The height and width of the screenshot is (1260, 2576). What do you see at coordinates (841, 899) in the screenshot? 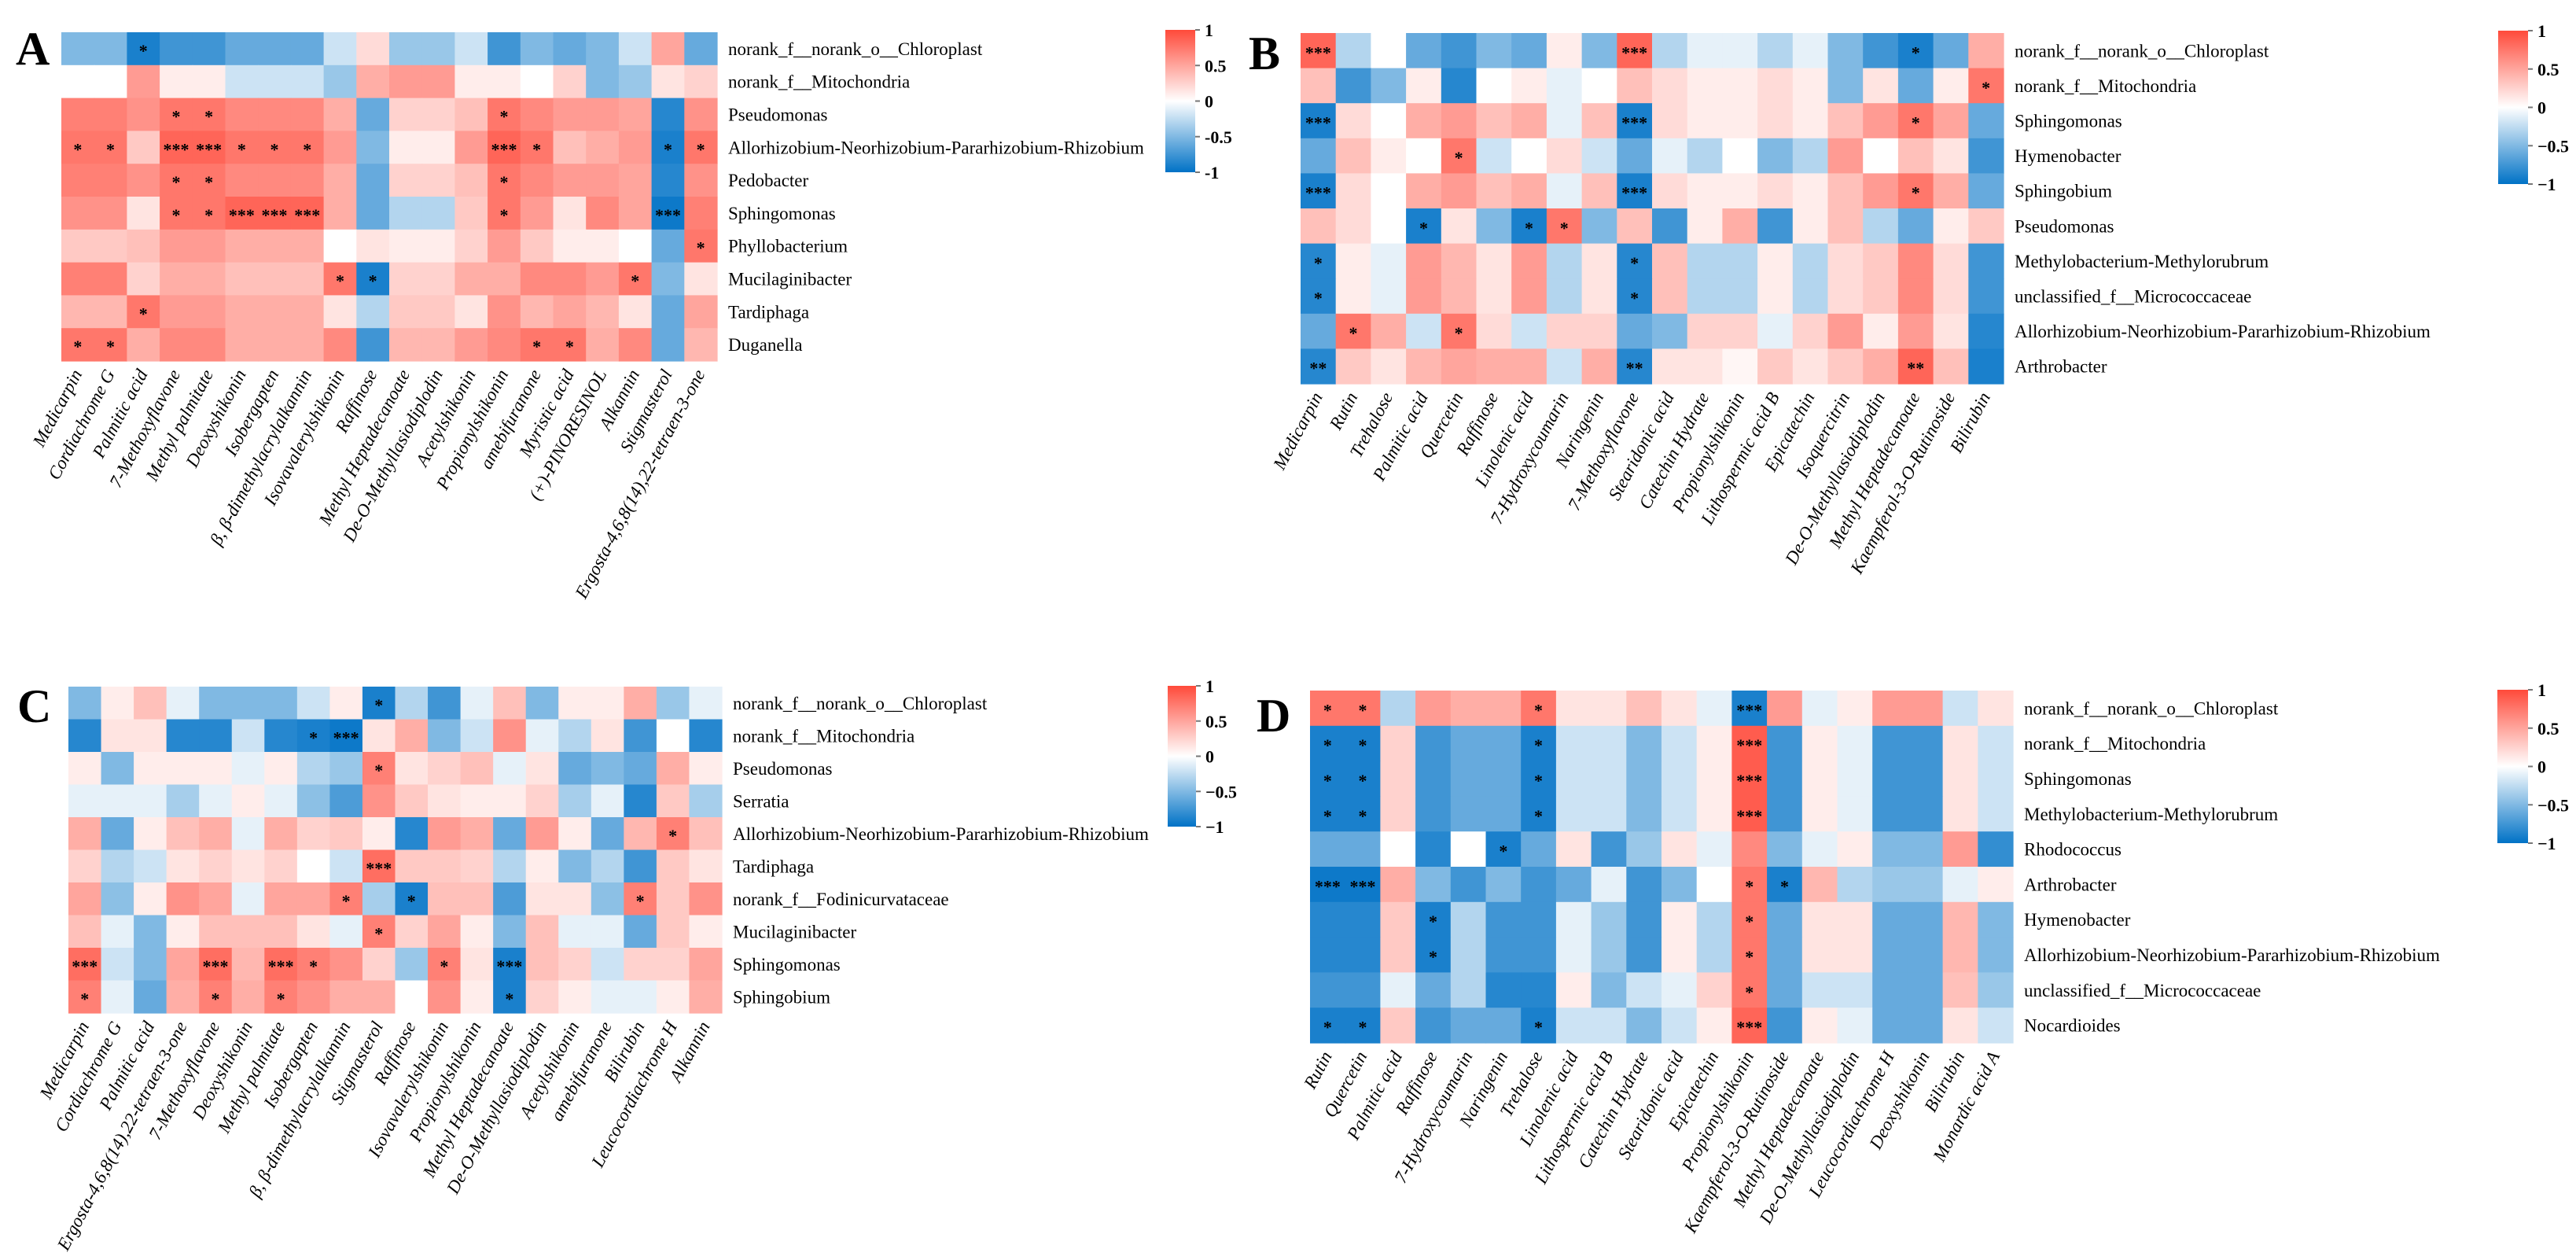
I see `row-label: norank_f__Fodinicurvataceae` at bounding box center [841, 899].